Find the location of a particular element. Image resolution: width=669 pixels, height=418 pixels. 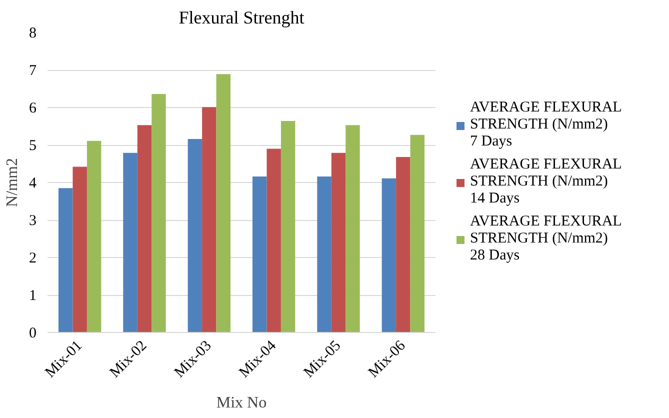

y-axis-title: N/mm2 is located at coordinates (12, 182).